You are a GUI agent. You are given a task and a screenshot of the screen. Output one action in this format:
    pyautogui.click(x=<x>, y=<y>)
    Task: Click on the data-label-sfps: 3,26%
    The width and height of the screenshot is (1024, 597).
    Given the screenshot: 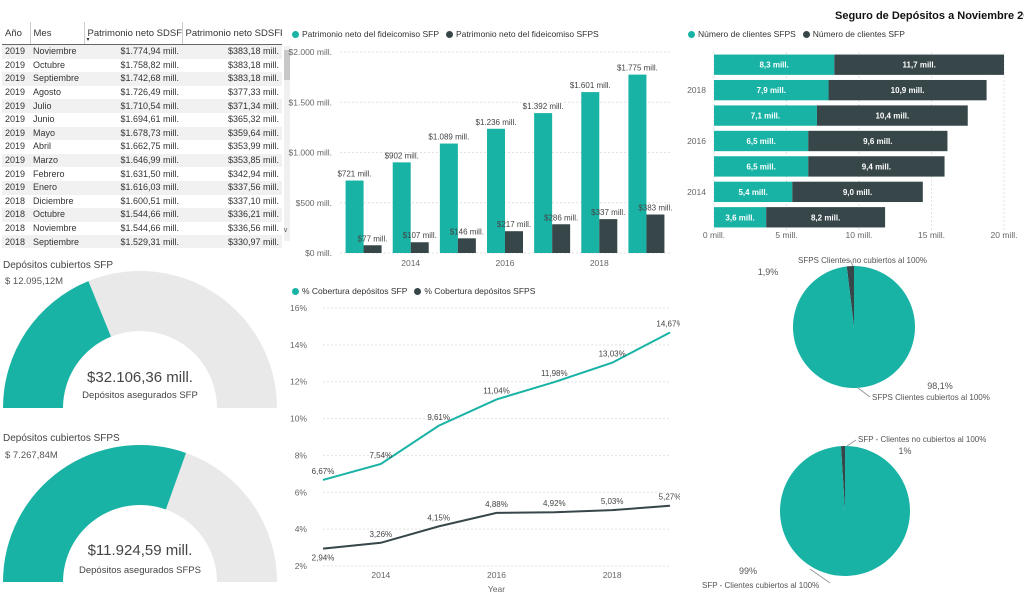 What is the action you would take?
    pyautogui.click(x=380, y=534)
    